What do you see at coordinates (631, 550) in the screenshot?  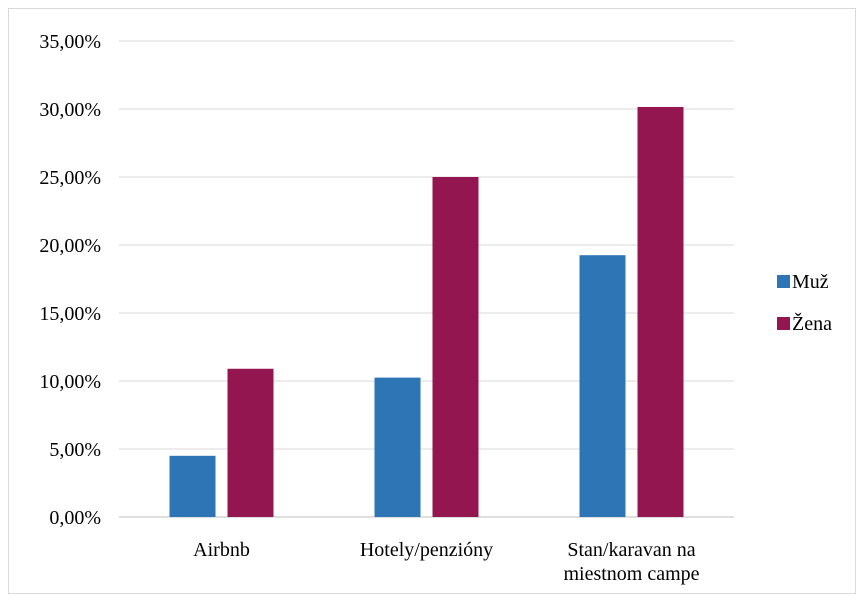 I see `x-category-label: Stan/karavan na` at bounding box center [631, 550].